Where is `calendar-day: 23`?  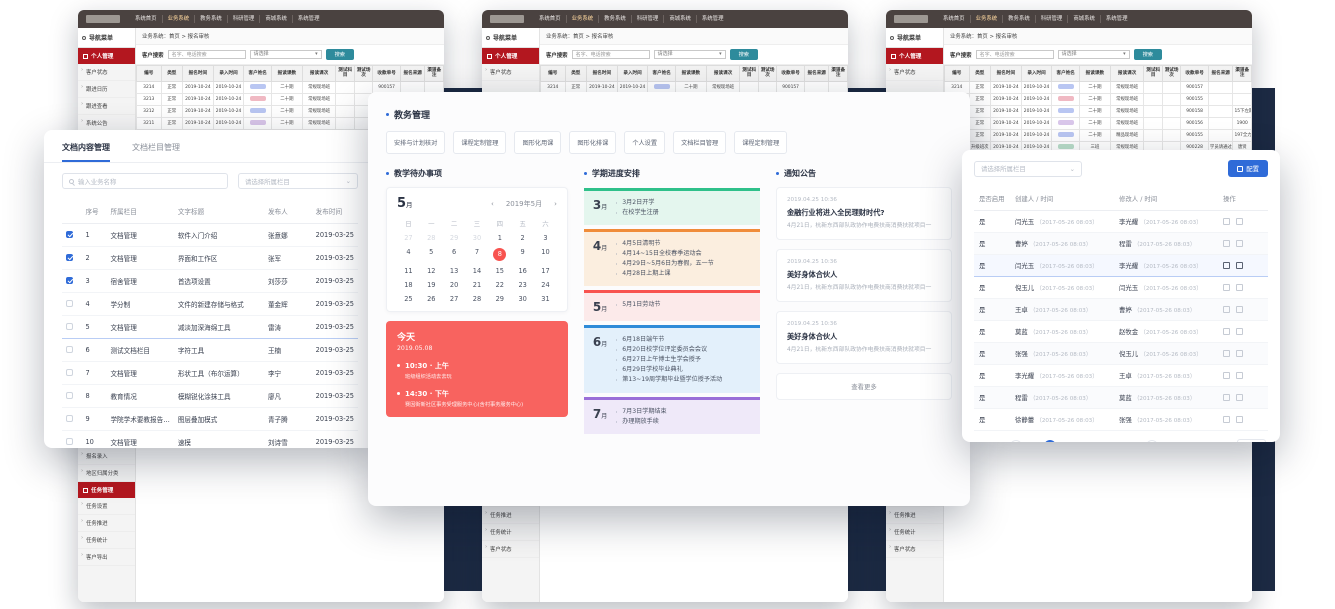
calendar-day: 23 is located at coordinates (522, 285).